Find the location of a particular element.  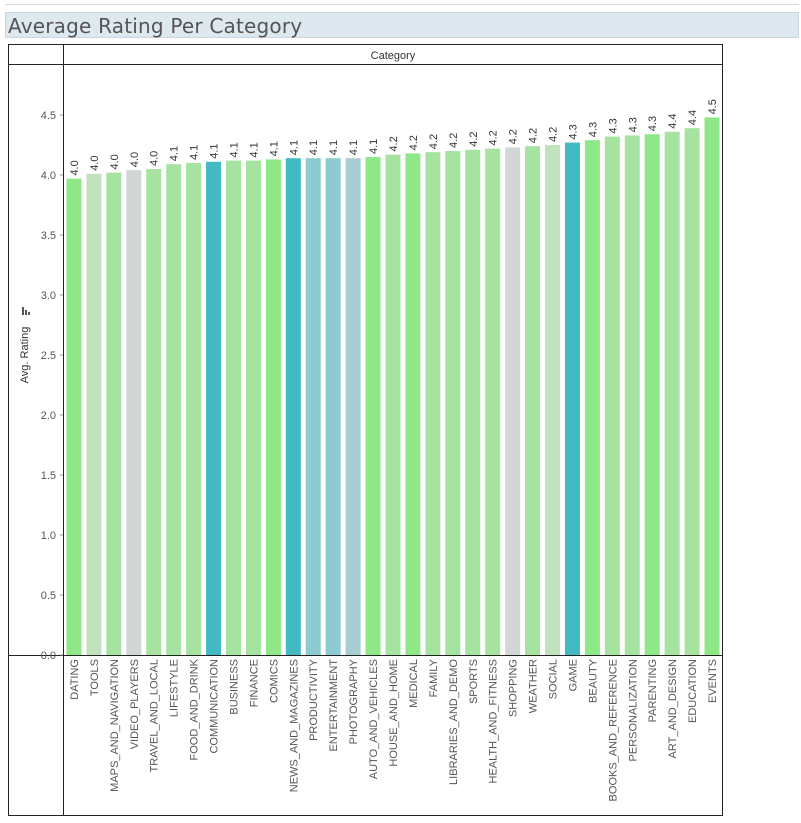

bar-food-and-drink is located at coordinates (194, 409).